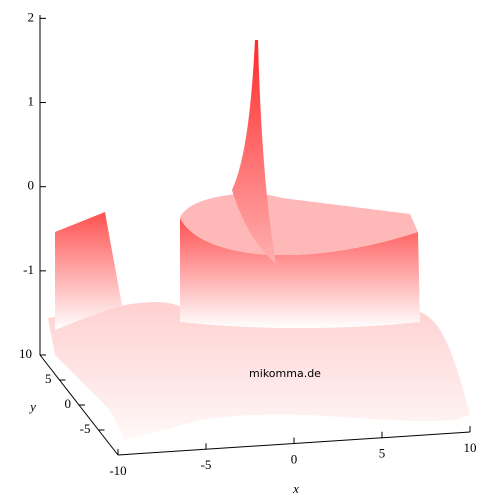 The height and width of the screenshot is (499, 494). What do you see at coordinates (206, 464) in the screenshot?
I see `x-tick-label: -5` at bounding box center [206, 464].